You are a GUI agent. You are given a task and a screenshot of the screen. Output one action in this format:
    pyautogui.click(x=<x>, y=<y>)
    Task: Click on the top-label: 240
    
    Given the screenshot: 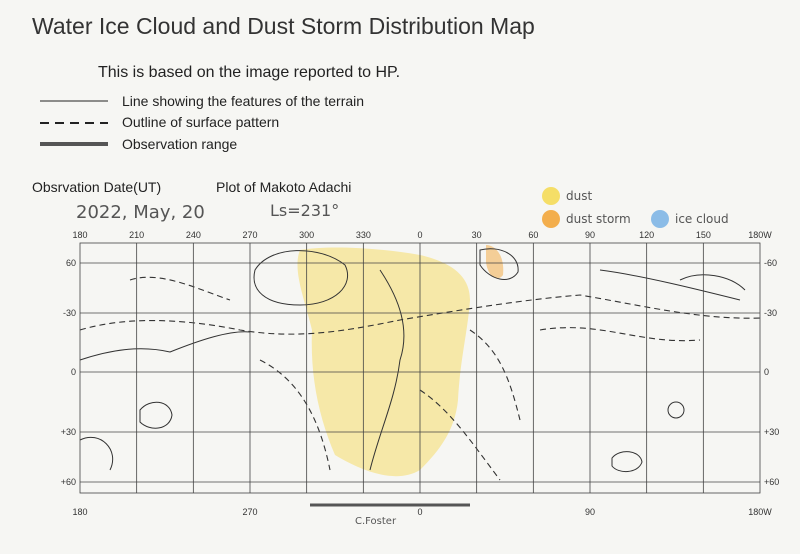 What is the action you would take?
    pyautogui.click(x=193, y=235)
    